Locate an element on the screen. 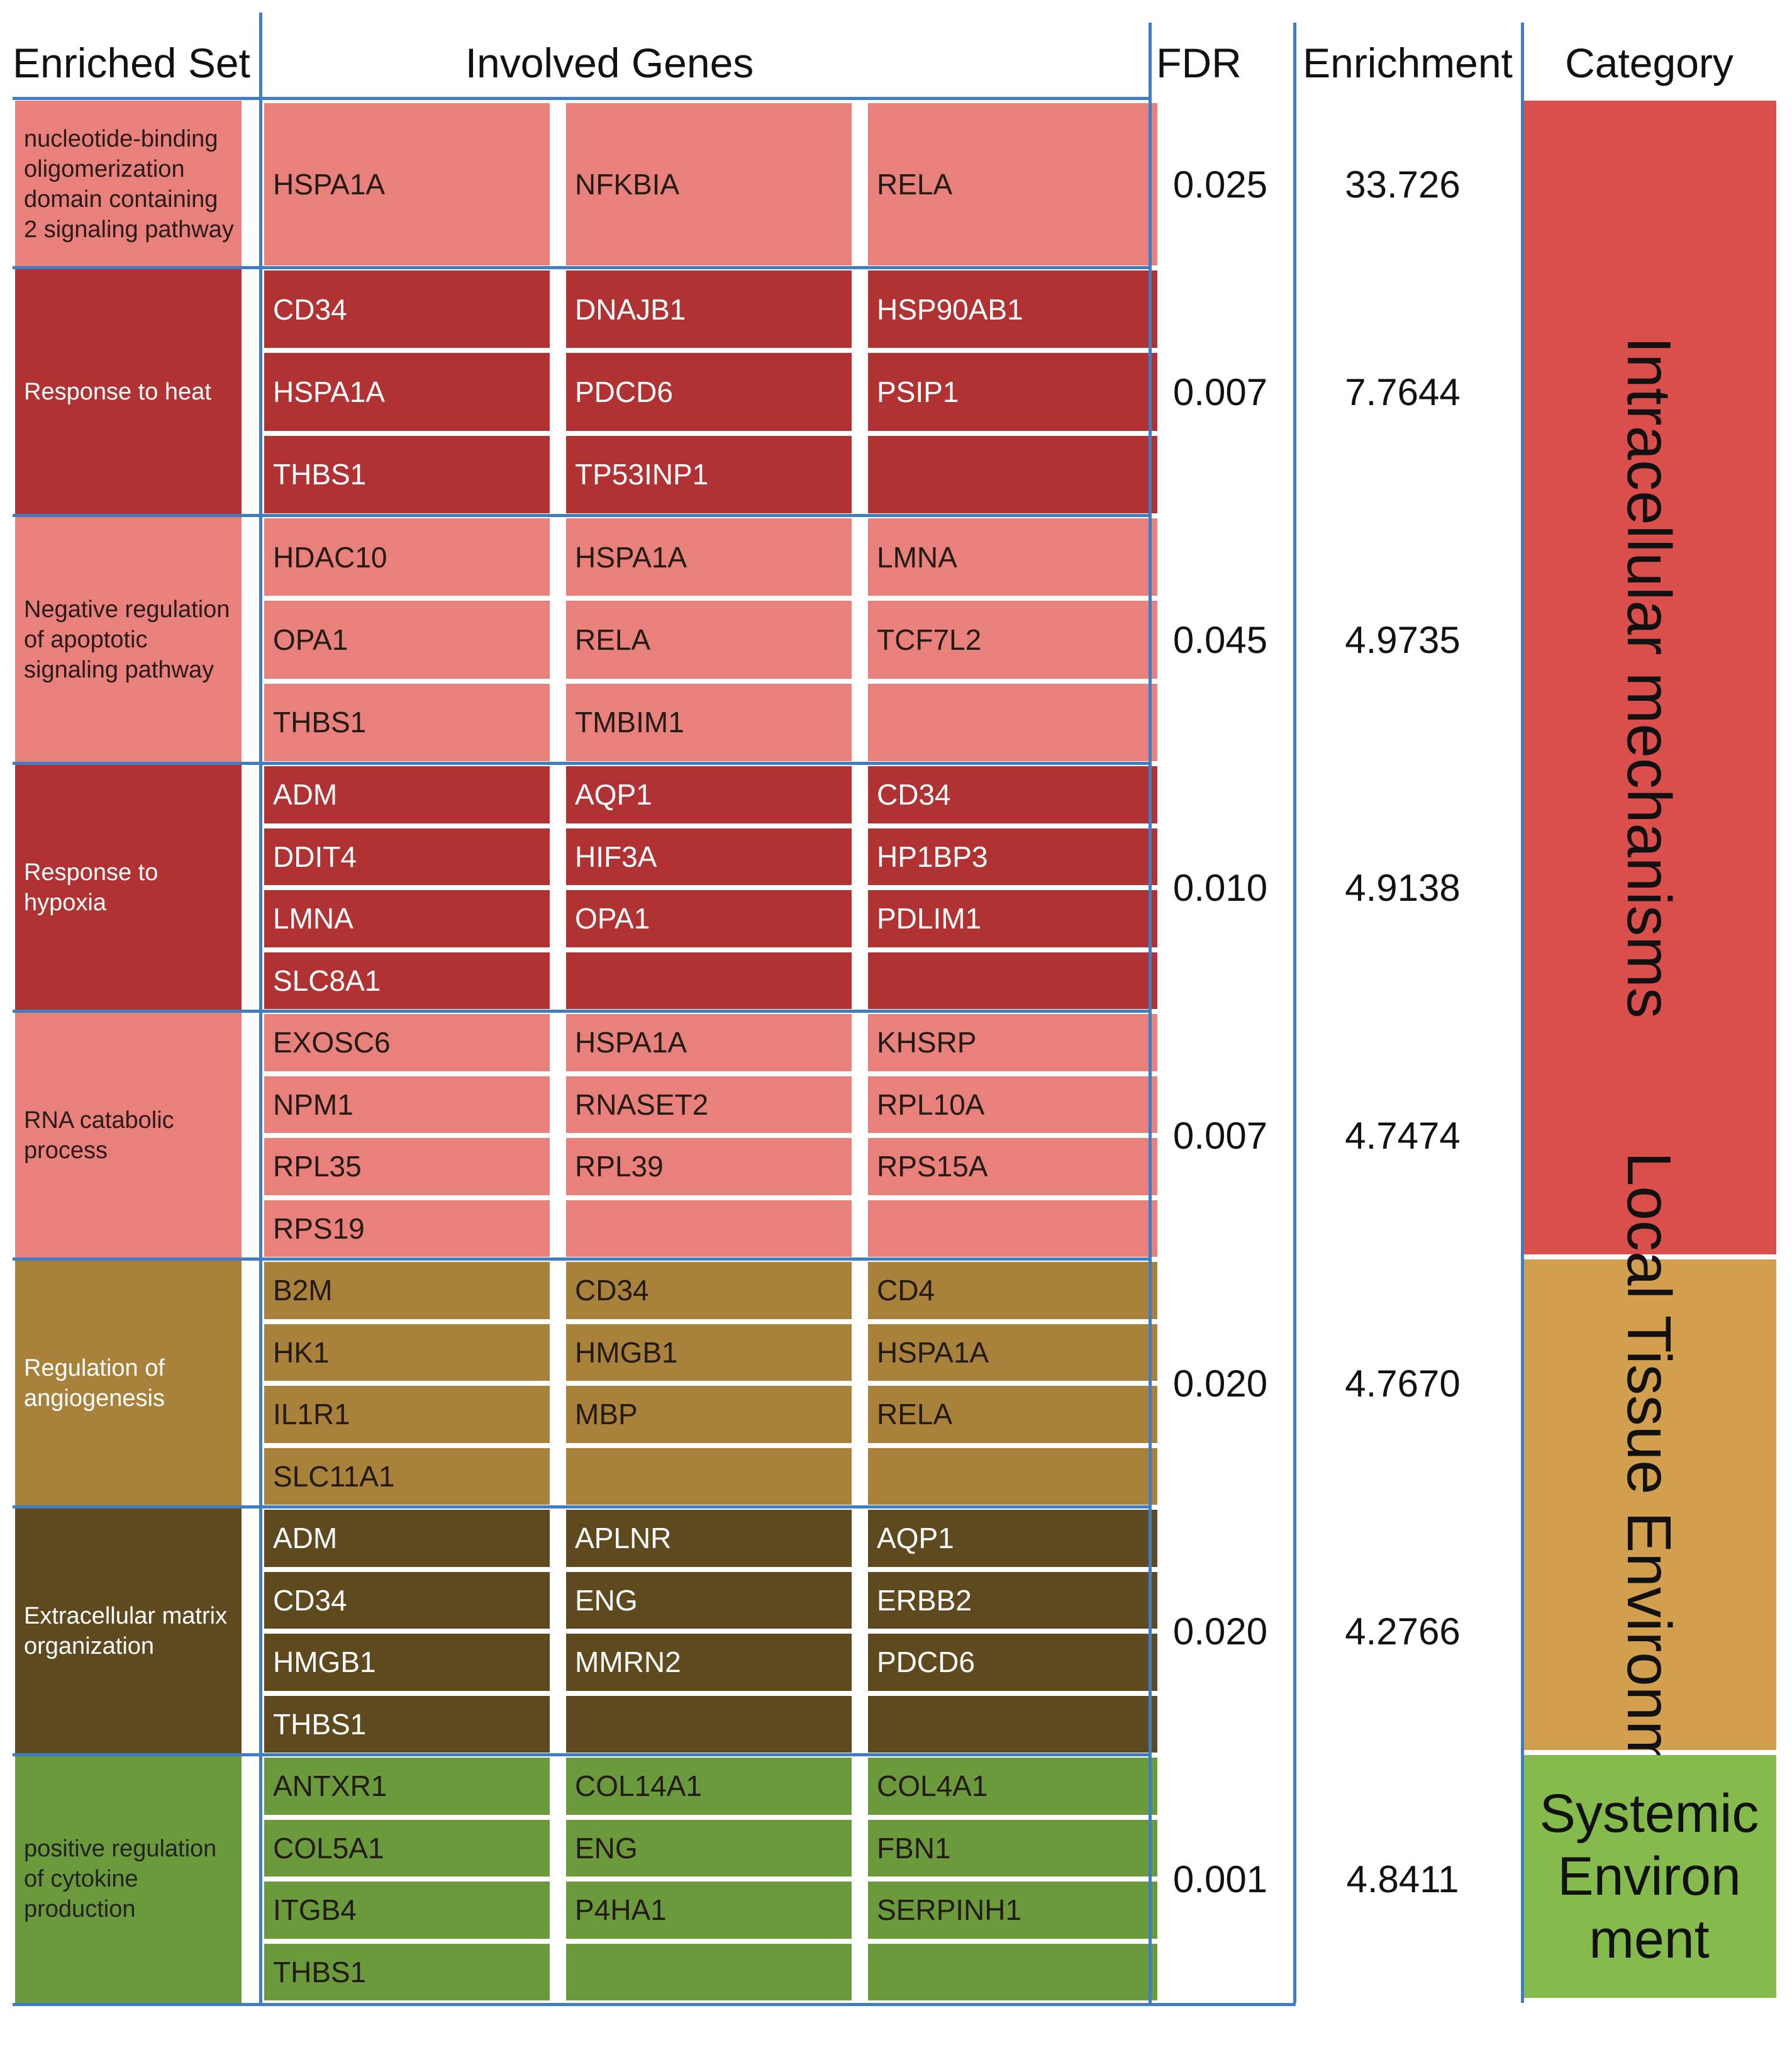  header-enriched-set: Enriched Set is located at coordinates (131, 63).